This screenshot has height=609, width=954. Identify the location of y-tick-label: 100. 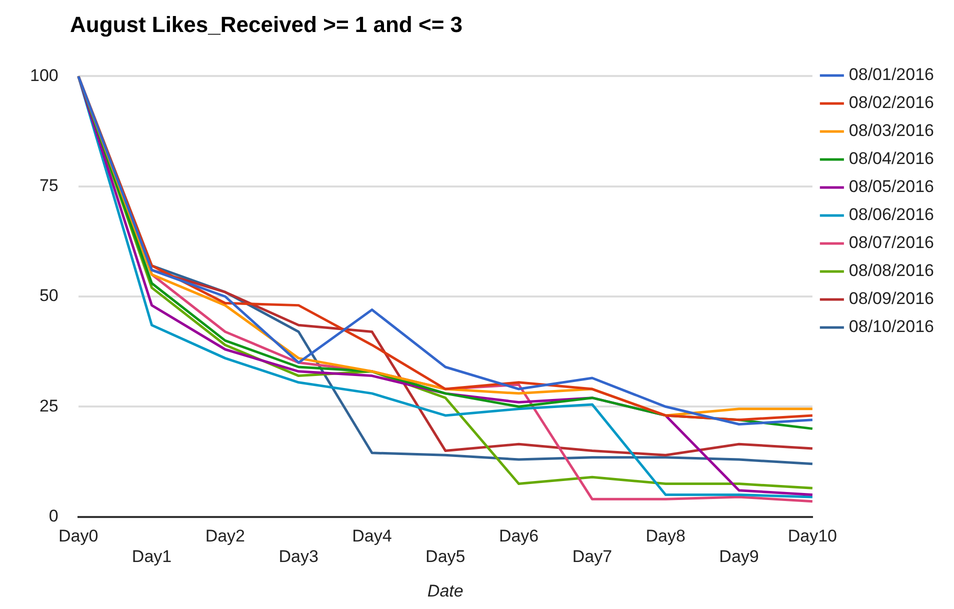
(44, 75).